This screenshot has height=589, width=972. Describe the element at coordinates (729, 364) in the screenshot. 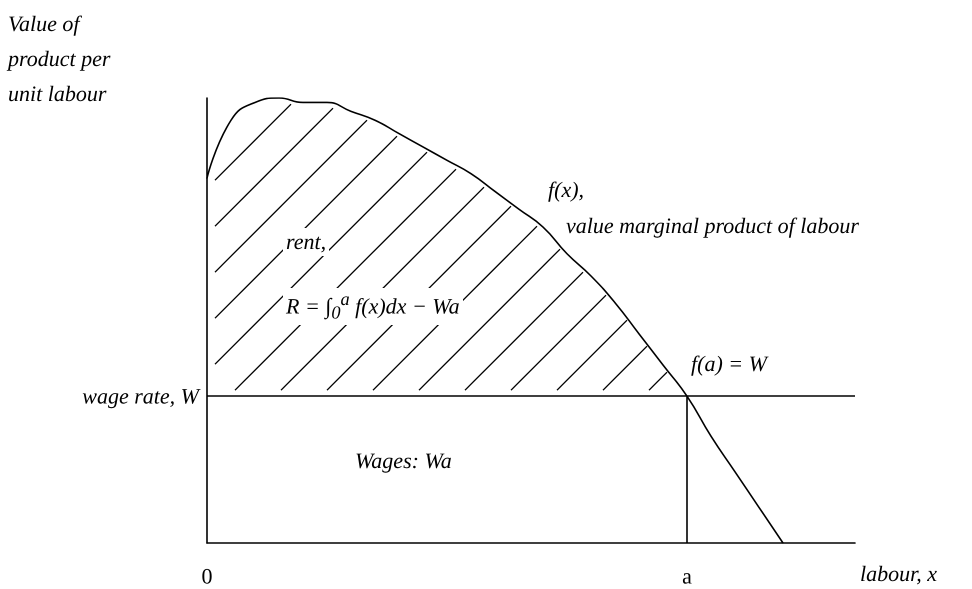

I see `annotation: f(a) = W` at that location.